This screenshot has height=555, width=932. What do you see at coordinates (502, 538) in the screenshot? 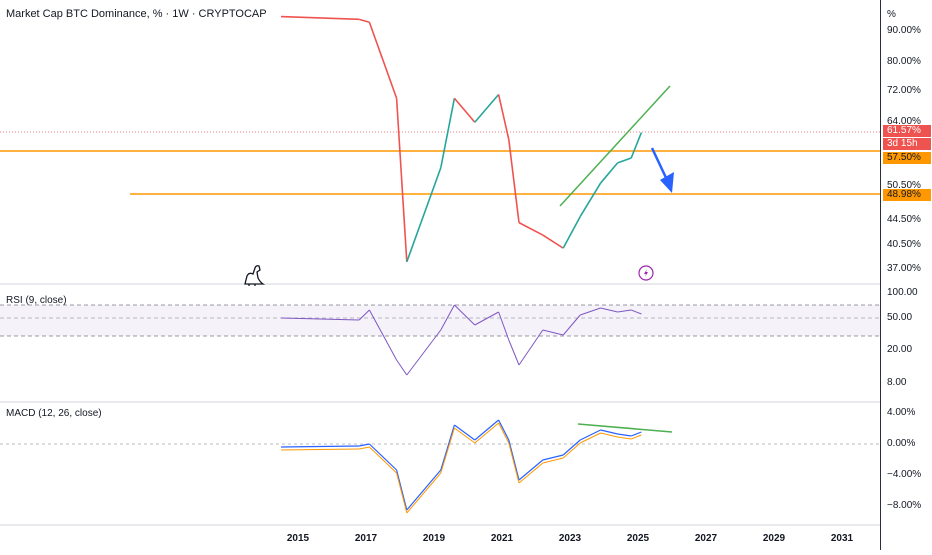
I see `x-tick-2021: 2021` at bounding box center [502, 538].